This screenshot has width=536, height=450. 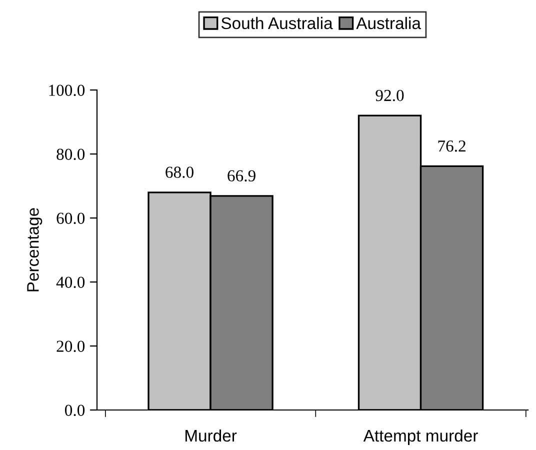 What do you see at coordinates (70, 346) in the screenshot?
I see `y-tick-label: 20.0` at bounding box center [70, 346].